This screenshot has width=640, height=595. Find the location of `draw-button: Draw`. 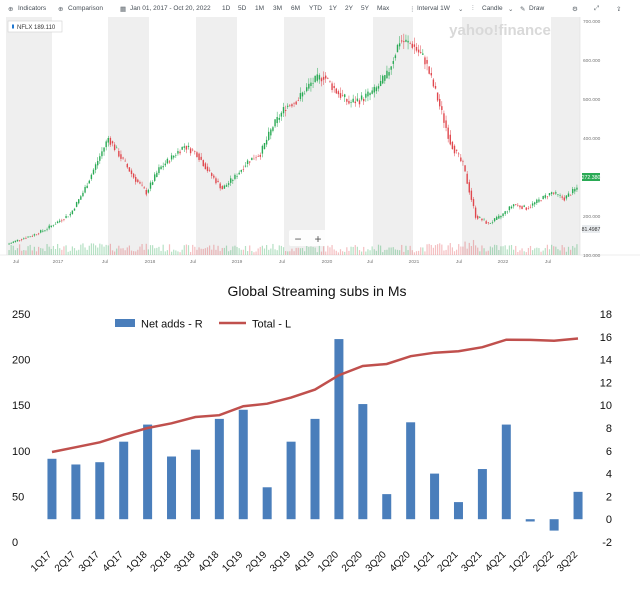

draw-button: Draw is located at coordinates (537, 8).